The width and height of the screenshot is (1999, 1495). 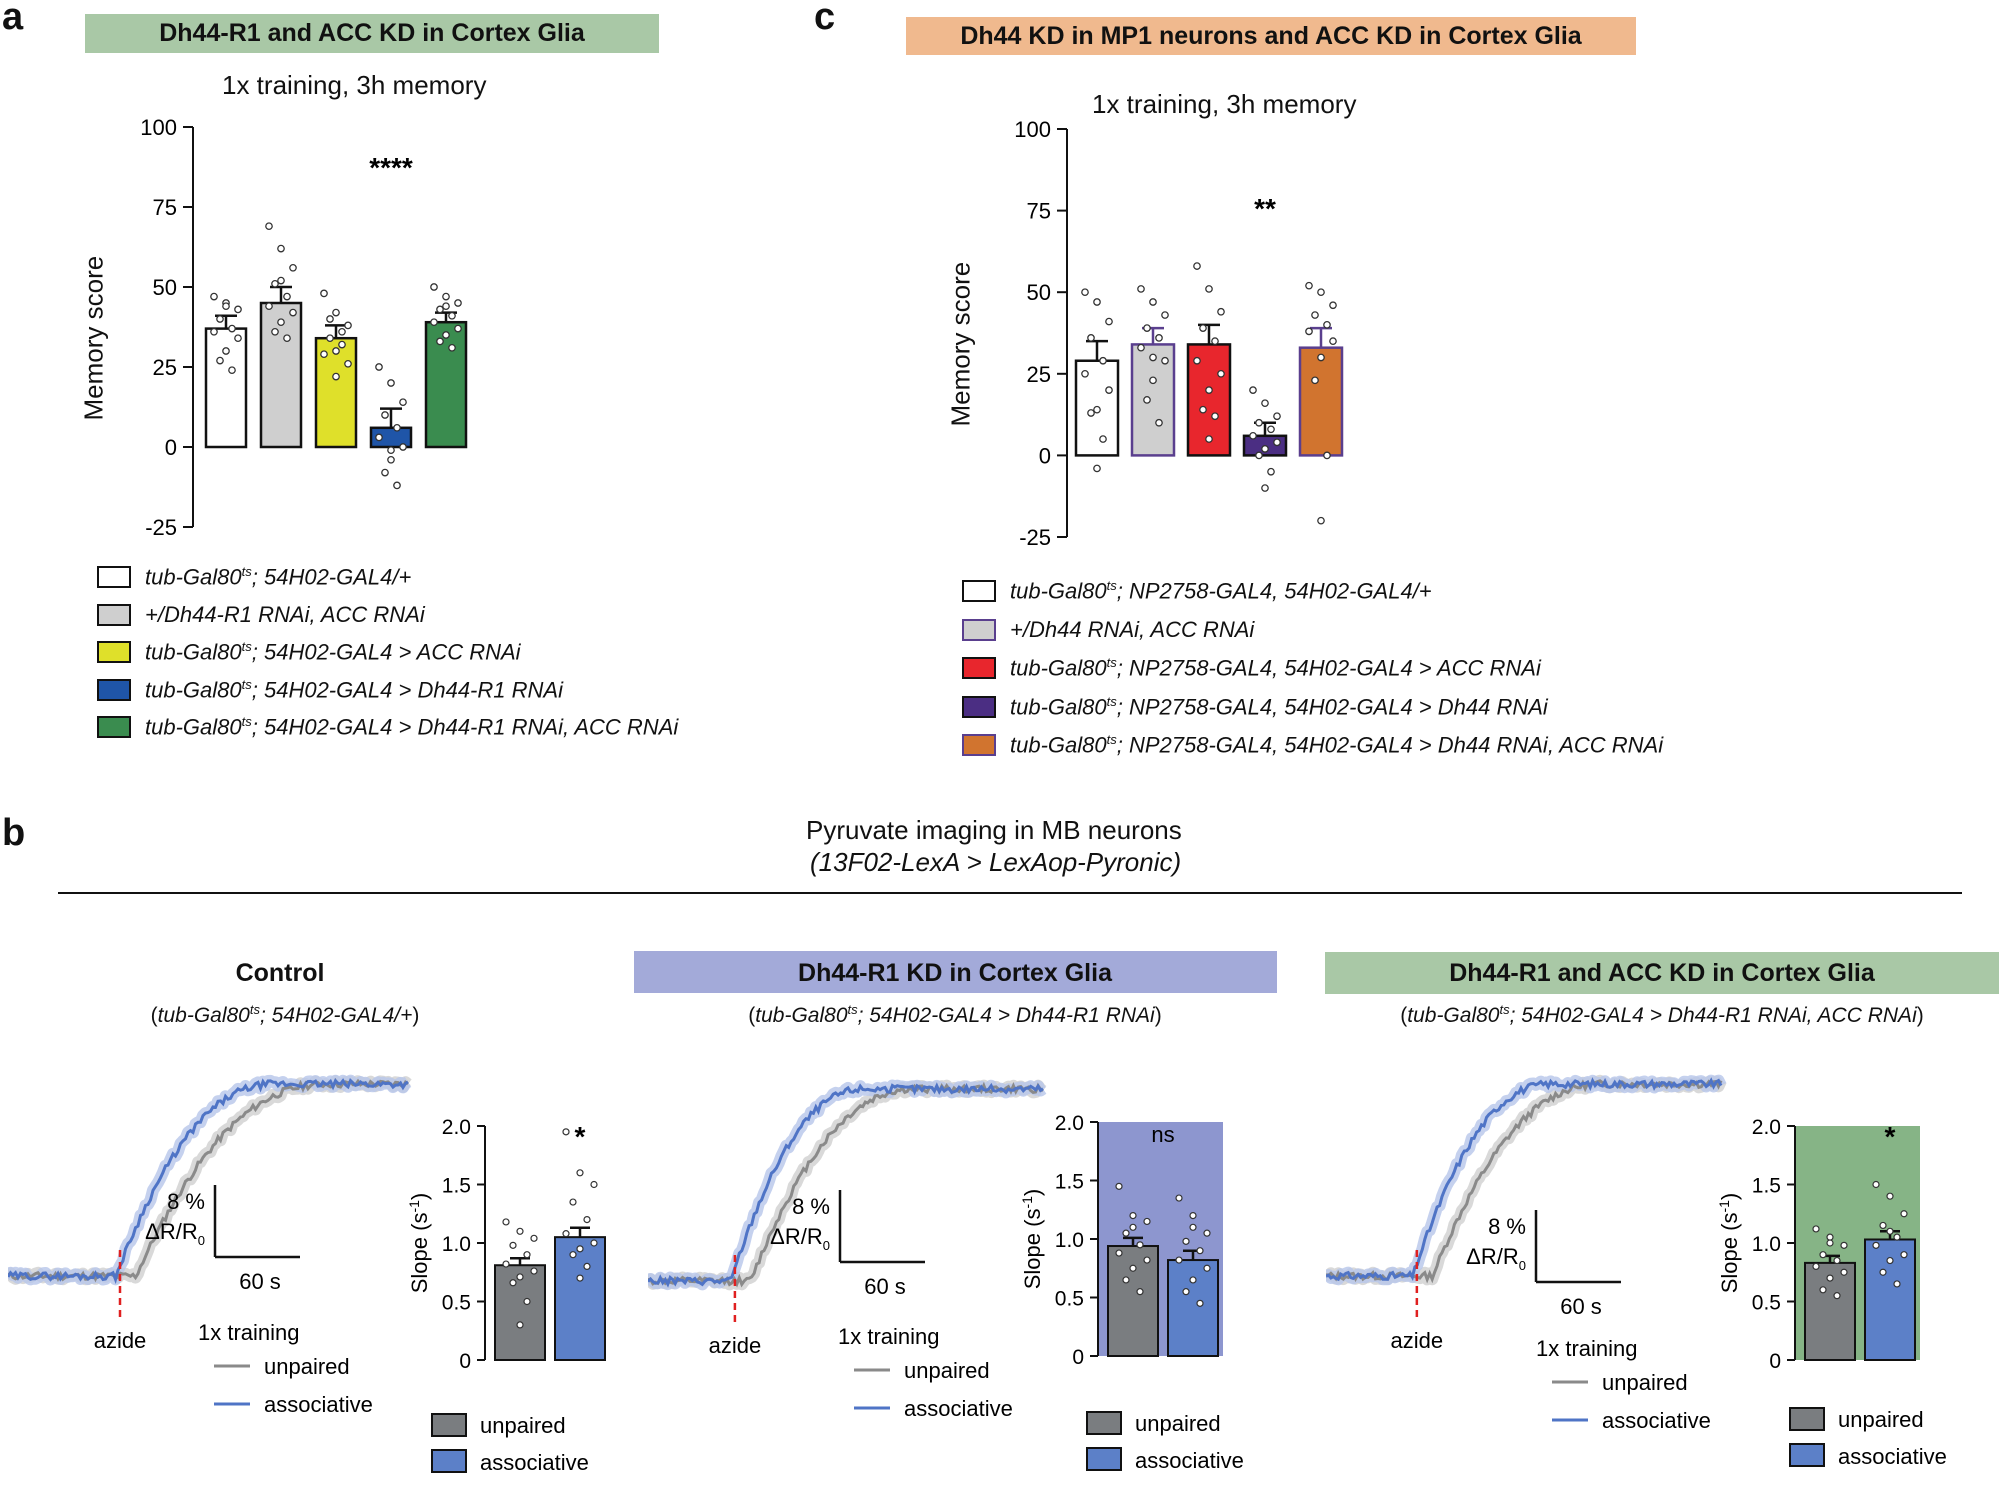 What do you see at coordinates (1179, 333) in the screenshot?
I see `panel-c-chart: 100 75 50 25 0 -25 **` at bounding box center [1179, 333].